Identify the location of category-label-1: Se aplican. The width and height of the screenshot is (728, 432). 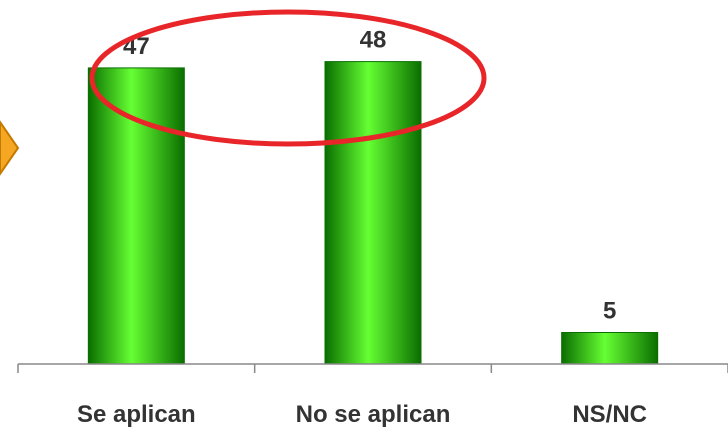
(136, 414).